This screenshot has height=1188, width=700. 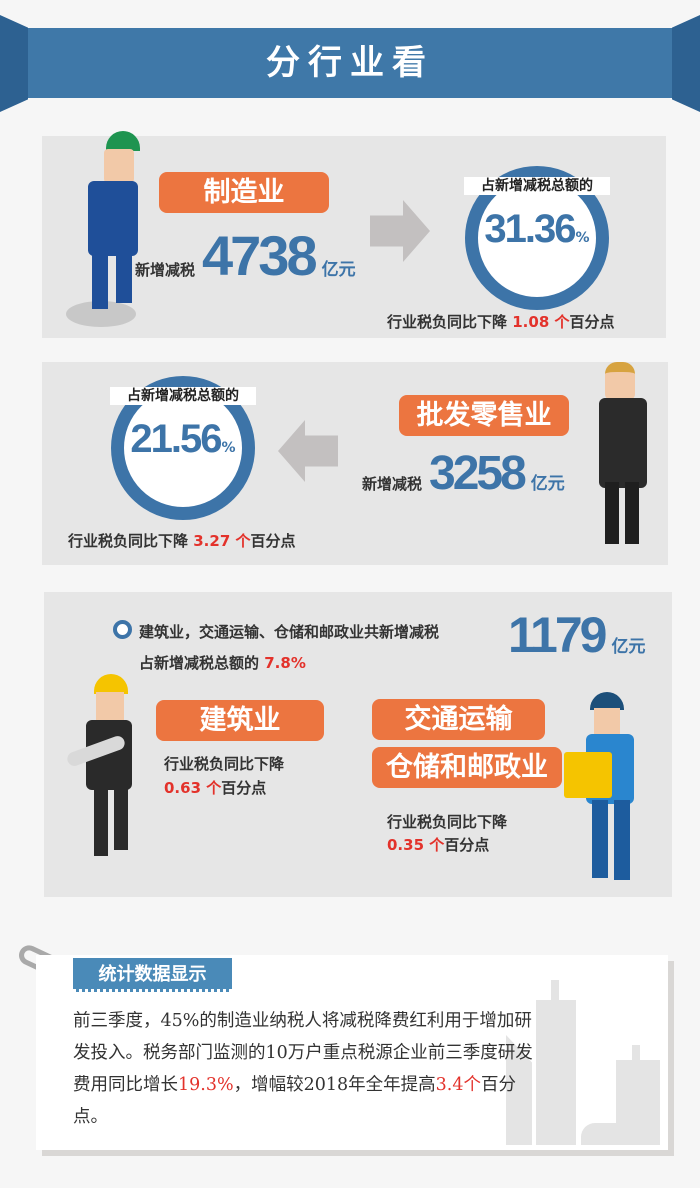 I want to click on note-highlight: 19.3%, so click(x=206, y=1085).